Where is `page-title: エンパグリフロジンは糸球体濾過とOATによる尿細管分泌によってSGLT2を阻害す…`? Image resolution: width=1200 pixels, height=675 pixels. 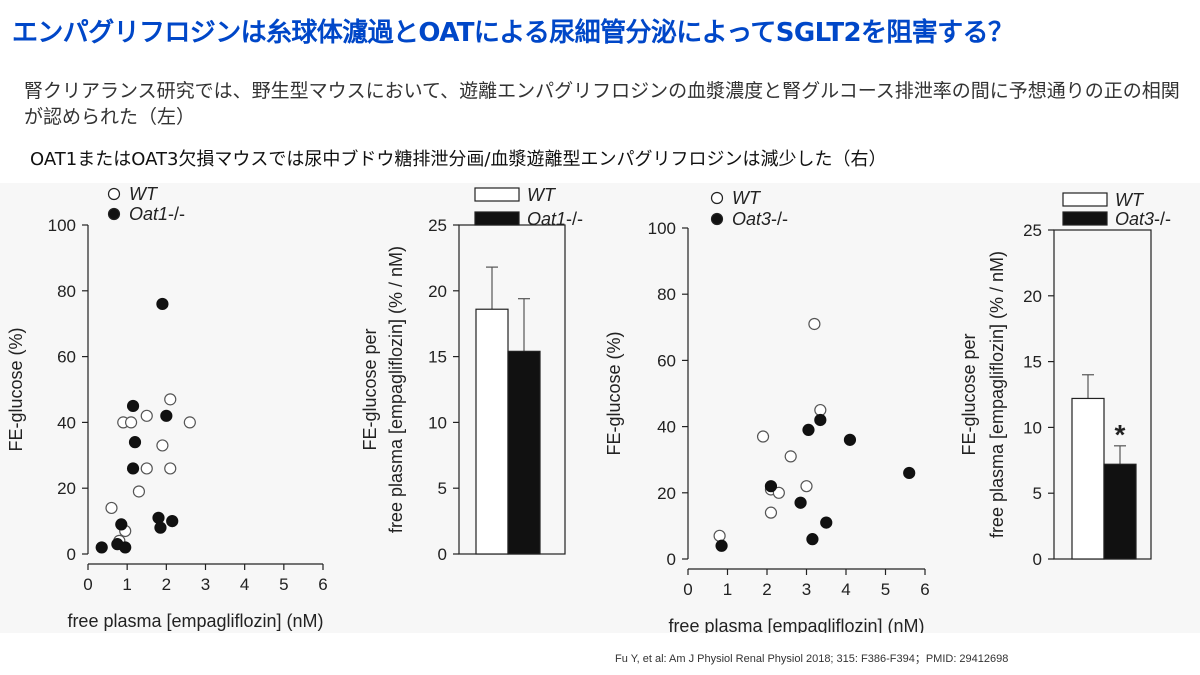 page-title: エンパグリフロジンは糸球体濾過とOATによる尿細管分泌によってSGLT2を阻害す… is located at coordinates (513, 33).